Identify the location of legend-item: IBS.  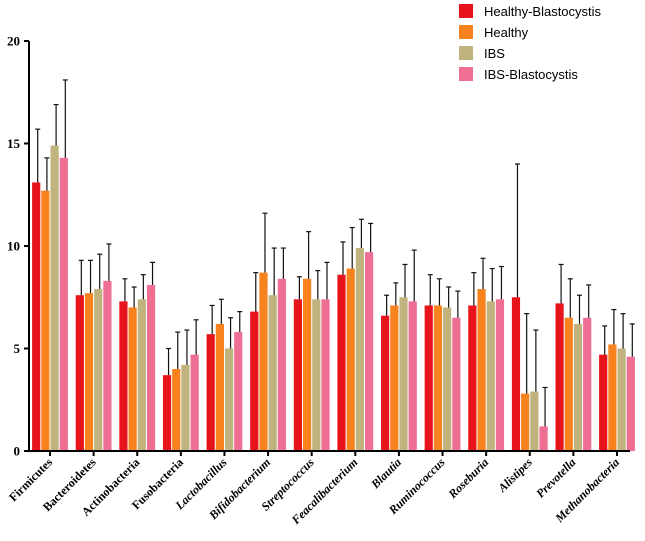
(482, 53).